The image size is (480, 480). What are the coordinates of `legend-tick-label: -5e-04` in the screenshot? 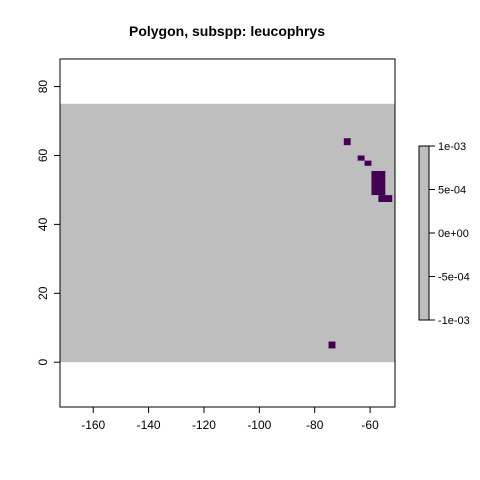 It's located at (454, 278).